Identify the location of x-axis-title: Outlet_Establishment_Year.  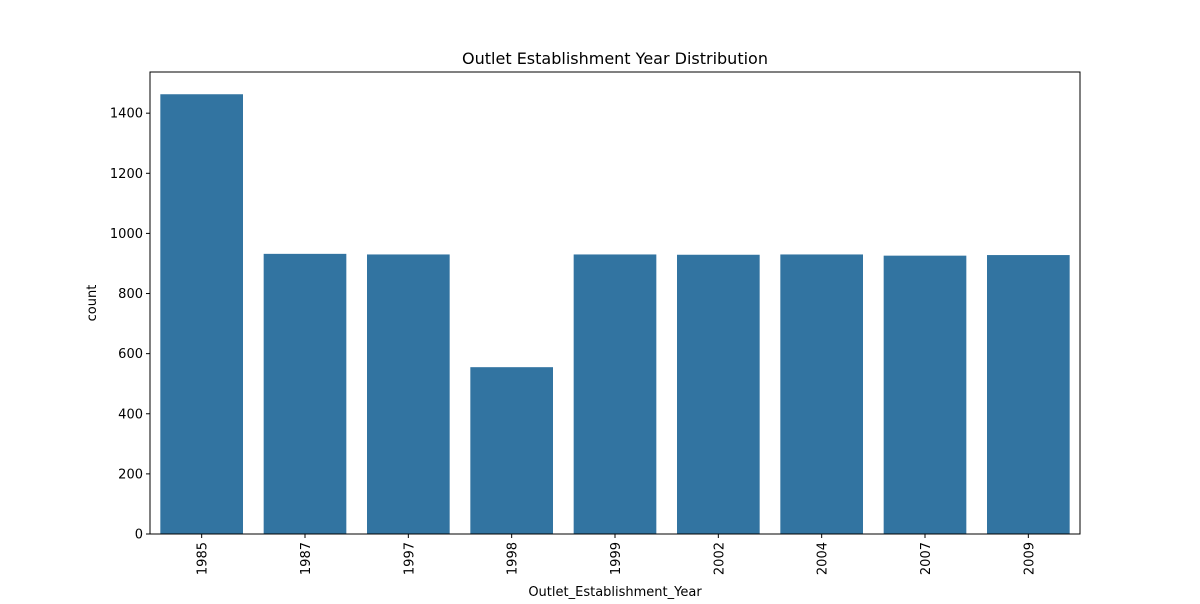
(615, 592).